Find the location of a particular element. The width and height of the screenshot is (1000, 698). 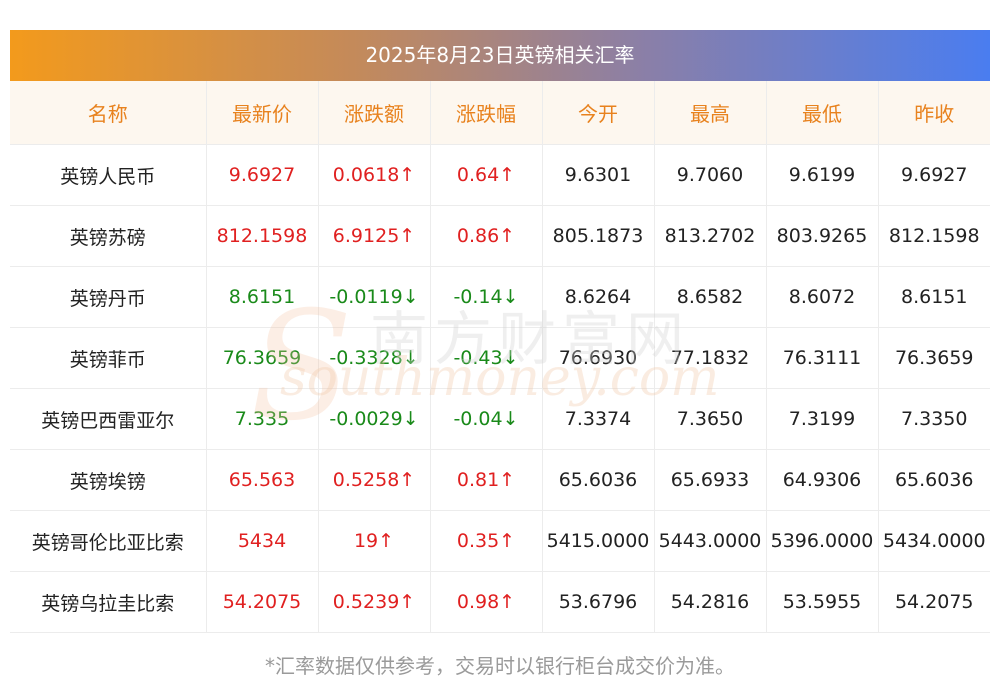

cell-high: 813.2702 is located at coordinates (710, 236).